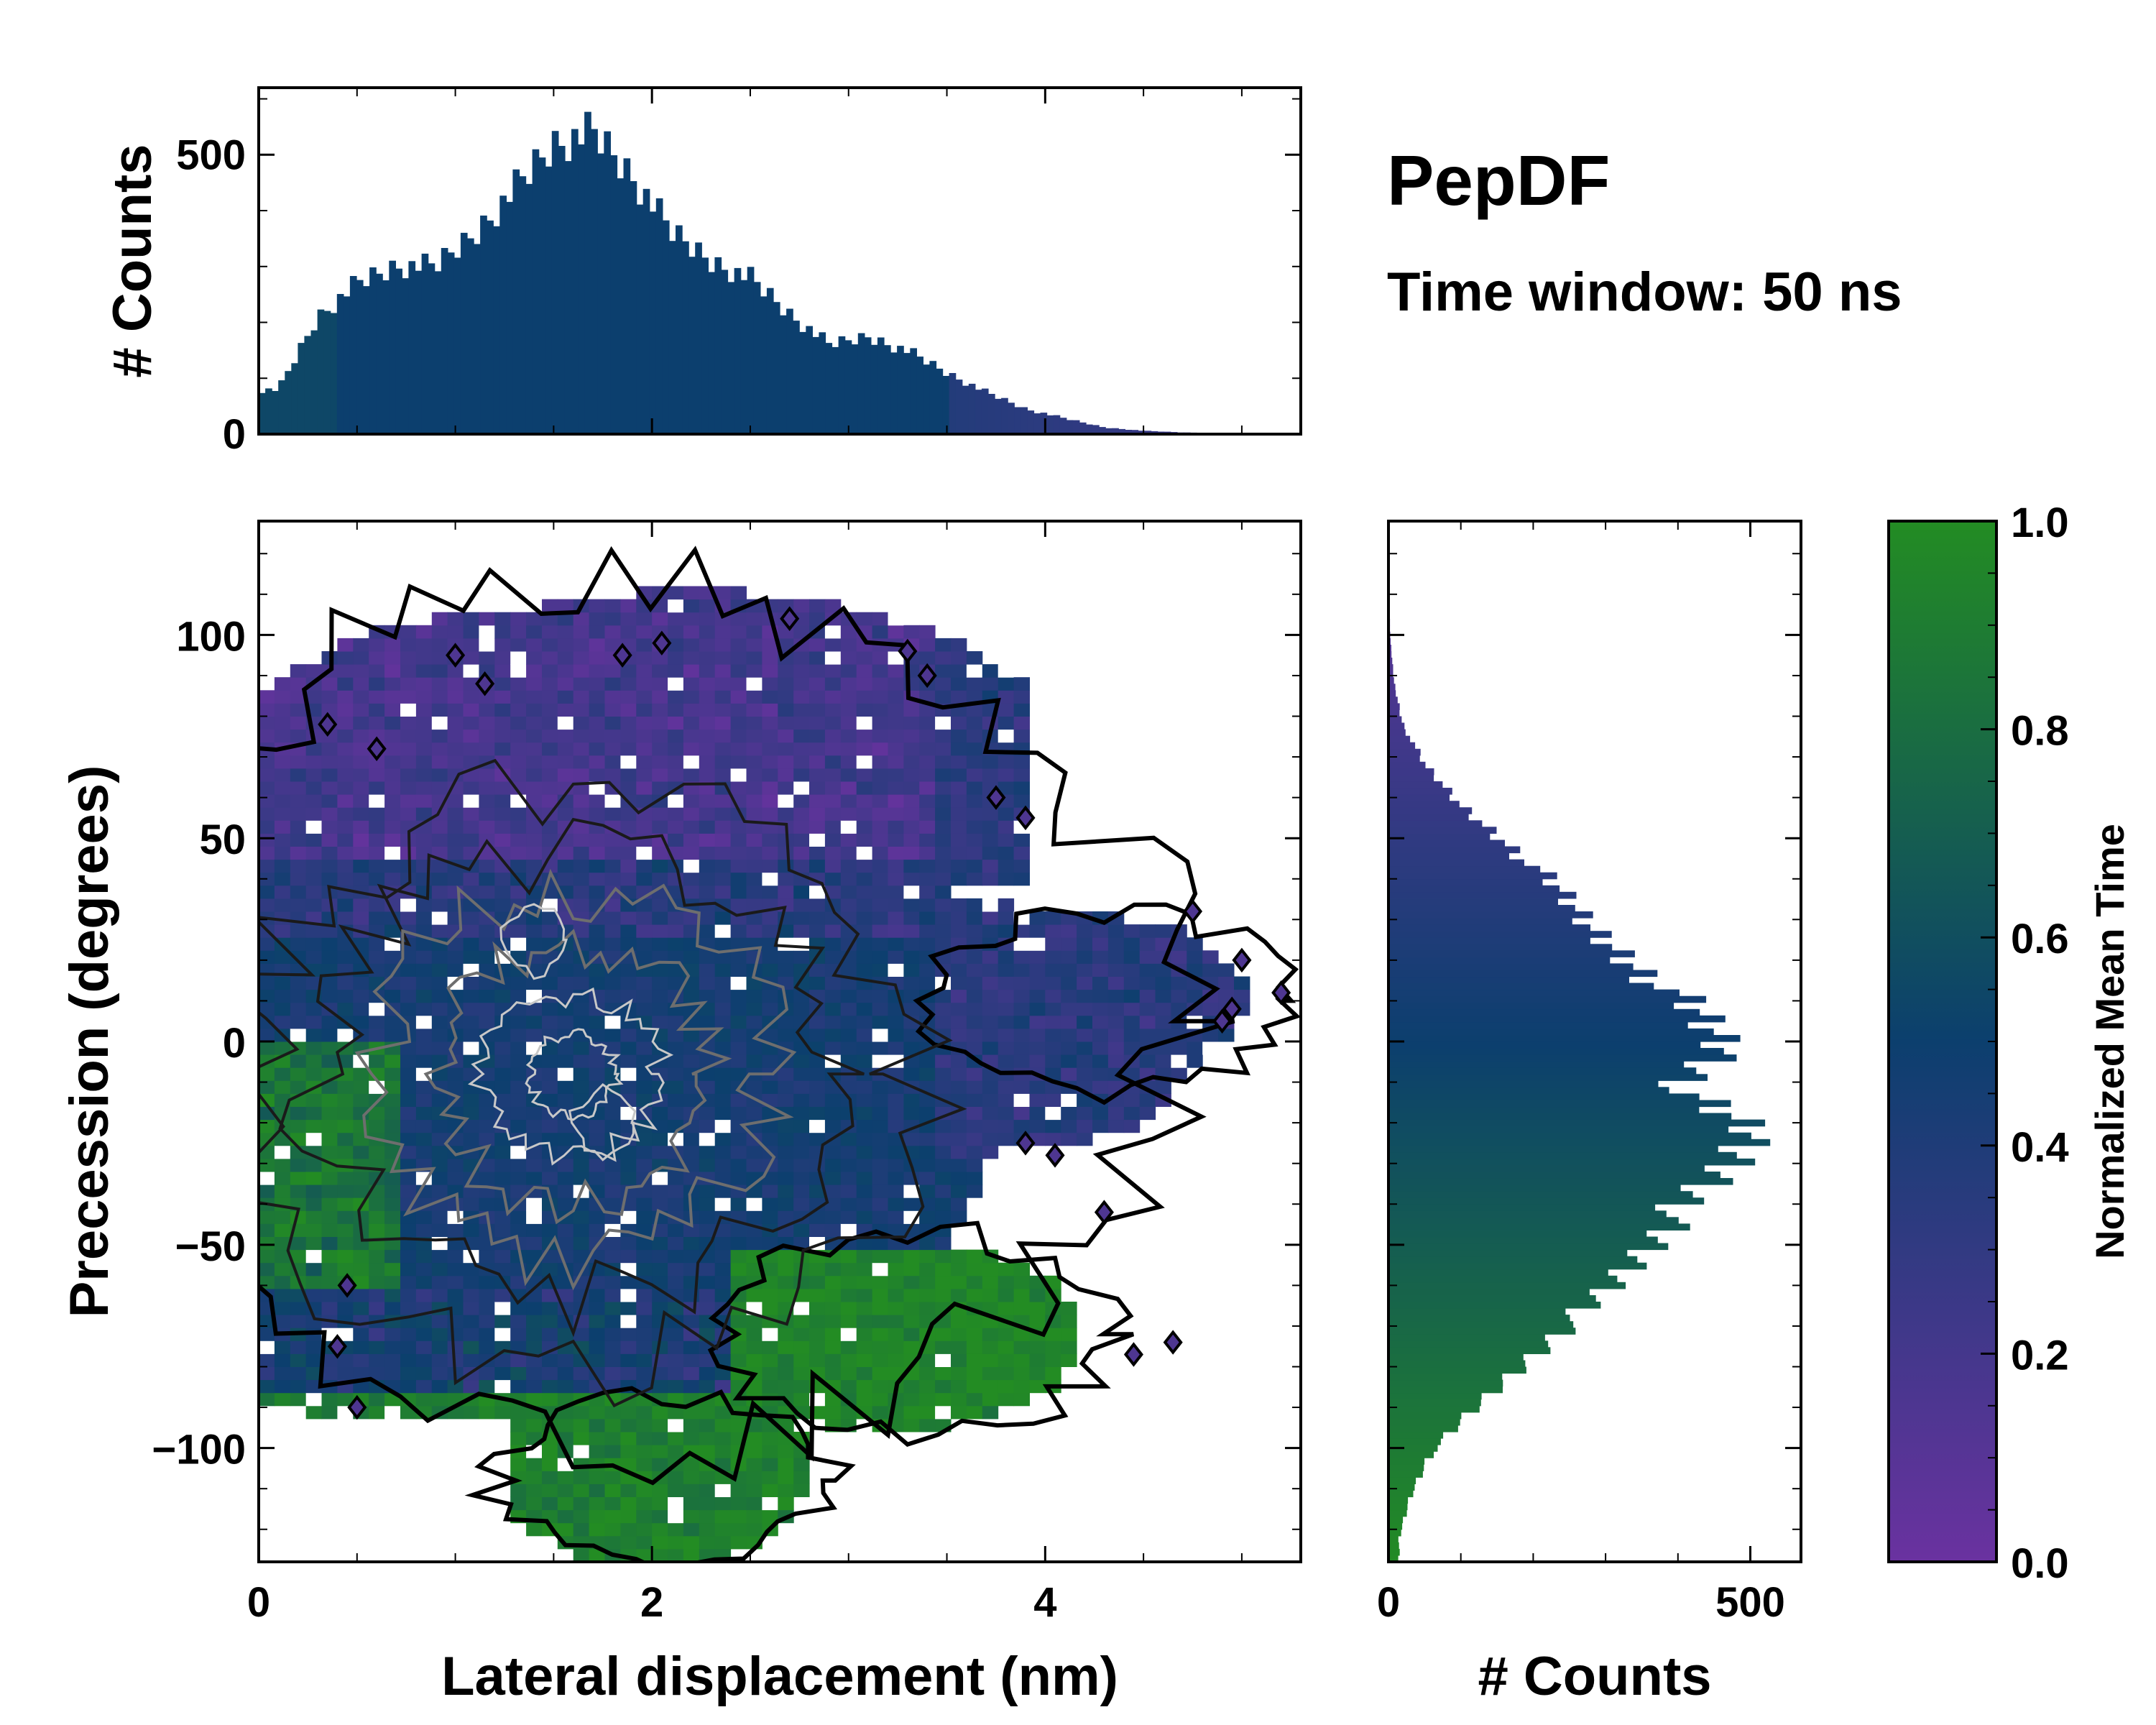  What do you see at coordinates (651, 1602) in the screenshot?
I see `heatmap-xtick-label: 2` at bounding box center [651, 1602].